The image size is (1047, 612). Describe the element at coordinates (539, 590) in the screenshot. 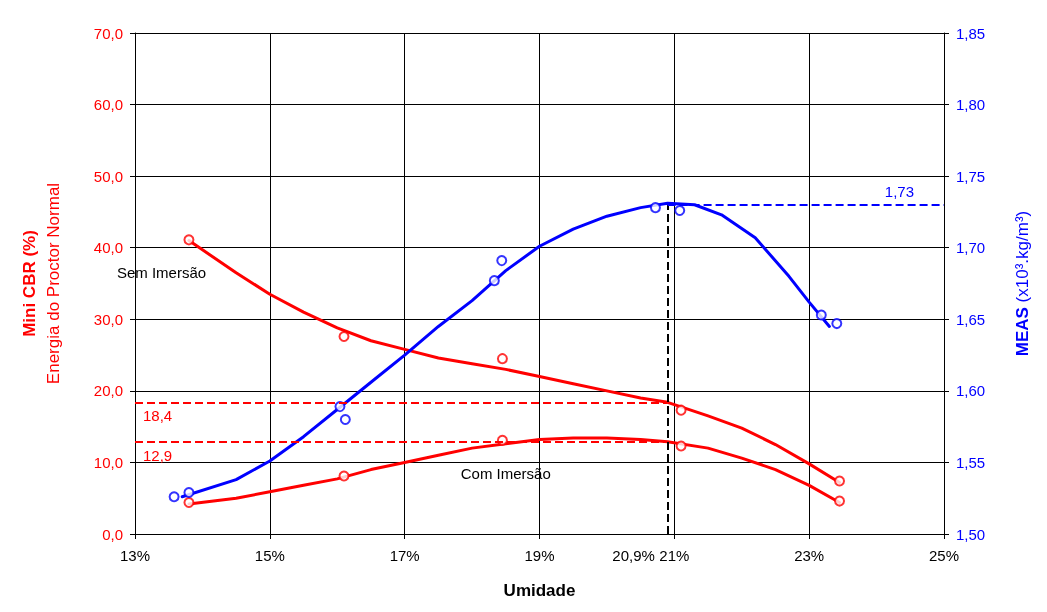

I see `x-axis-title: Umidade` at that location.